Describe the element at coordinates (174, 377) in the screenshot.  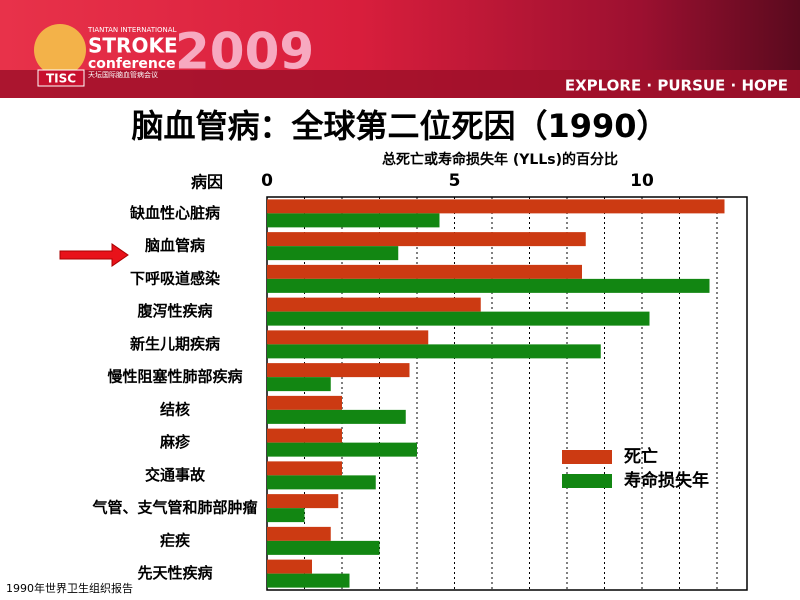
I see `category-label: 慢性阻塞性肺部疾病` at that location.